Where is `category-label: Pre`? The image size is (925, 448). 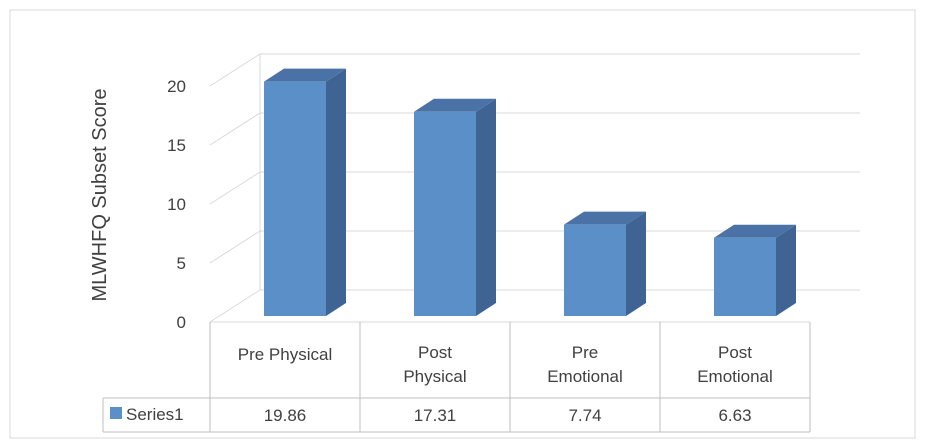
category-label: Pre is located at coordinates (585, 352).